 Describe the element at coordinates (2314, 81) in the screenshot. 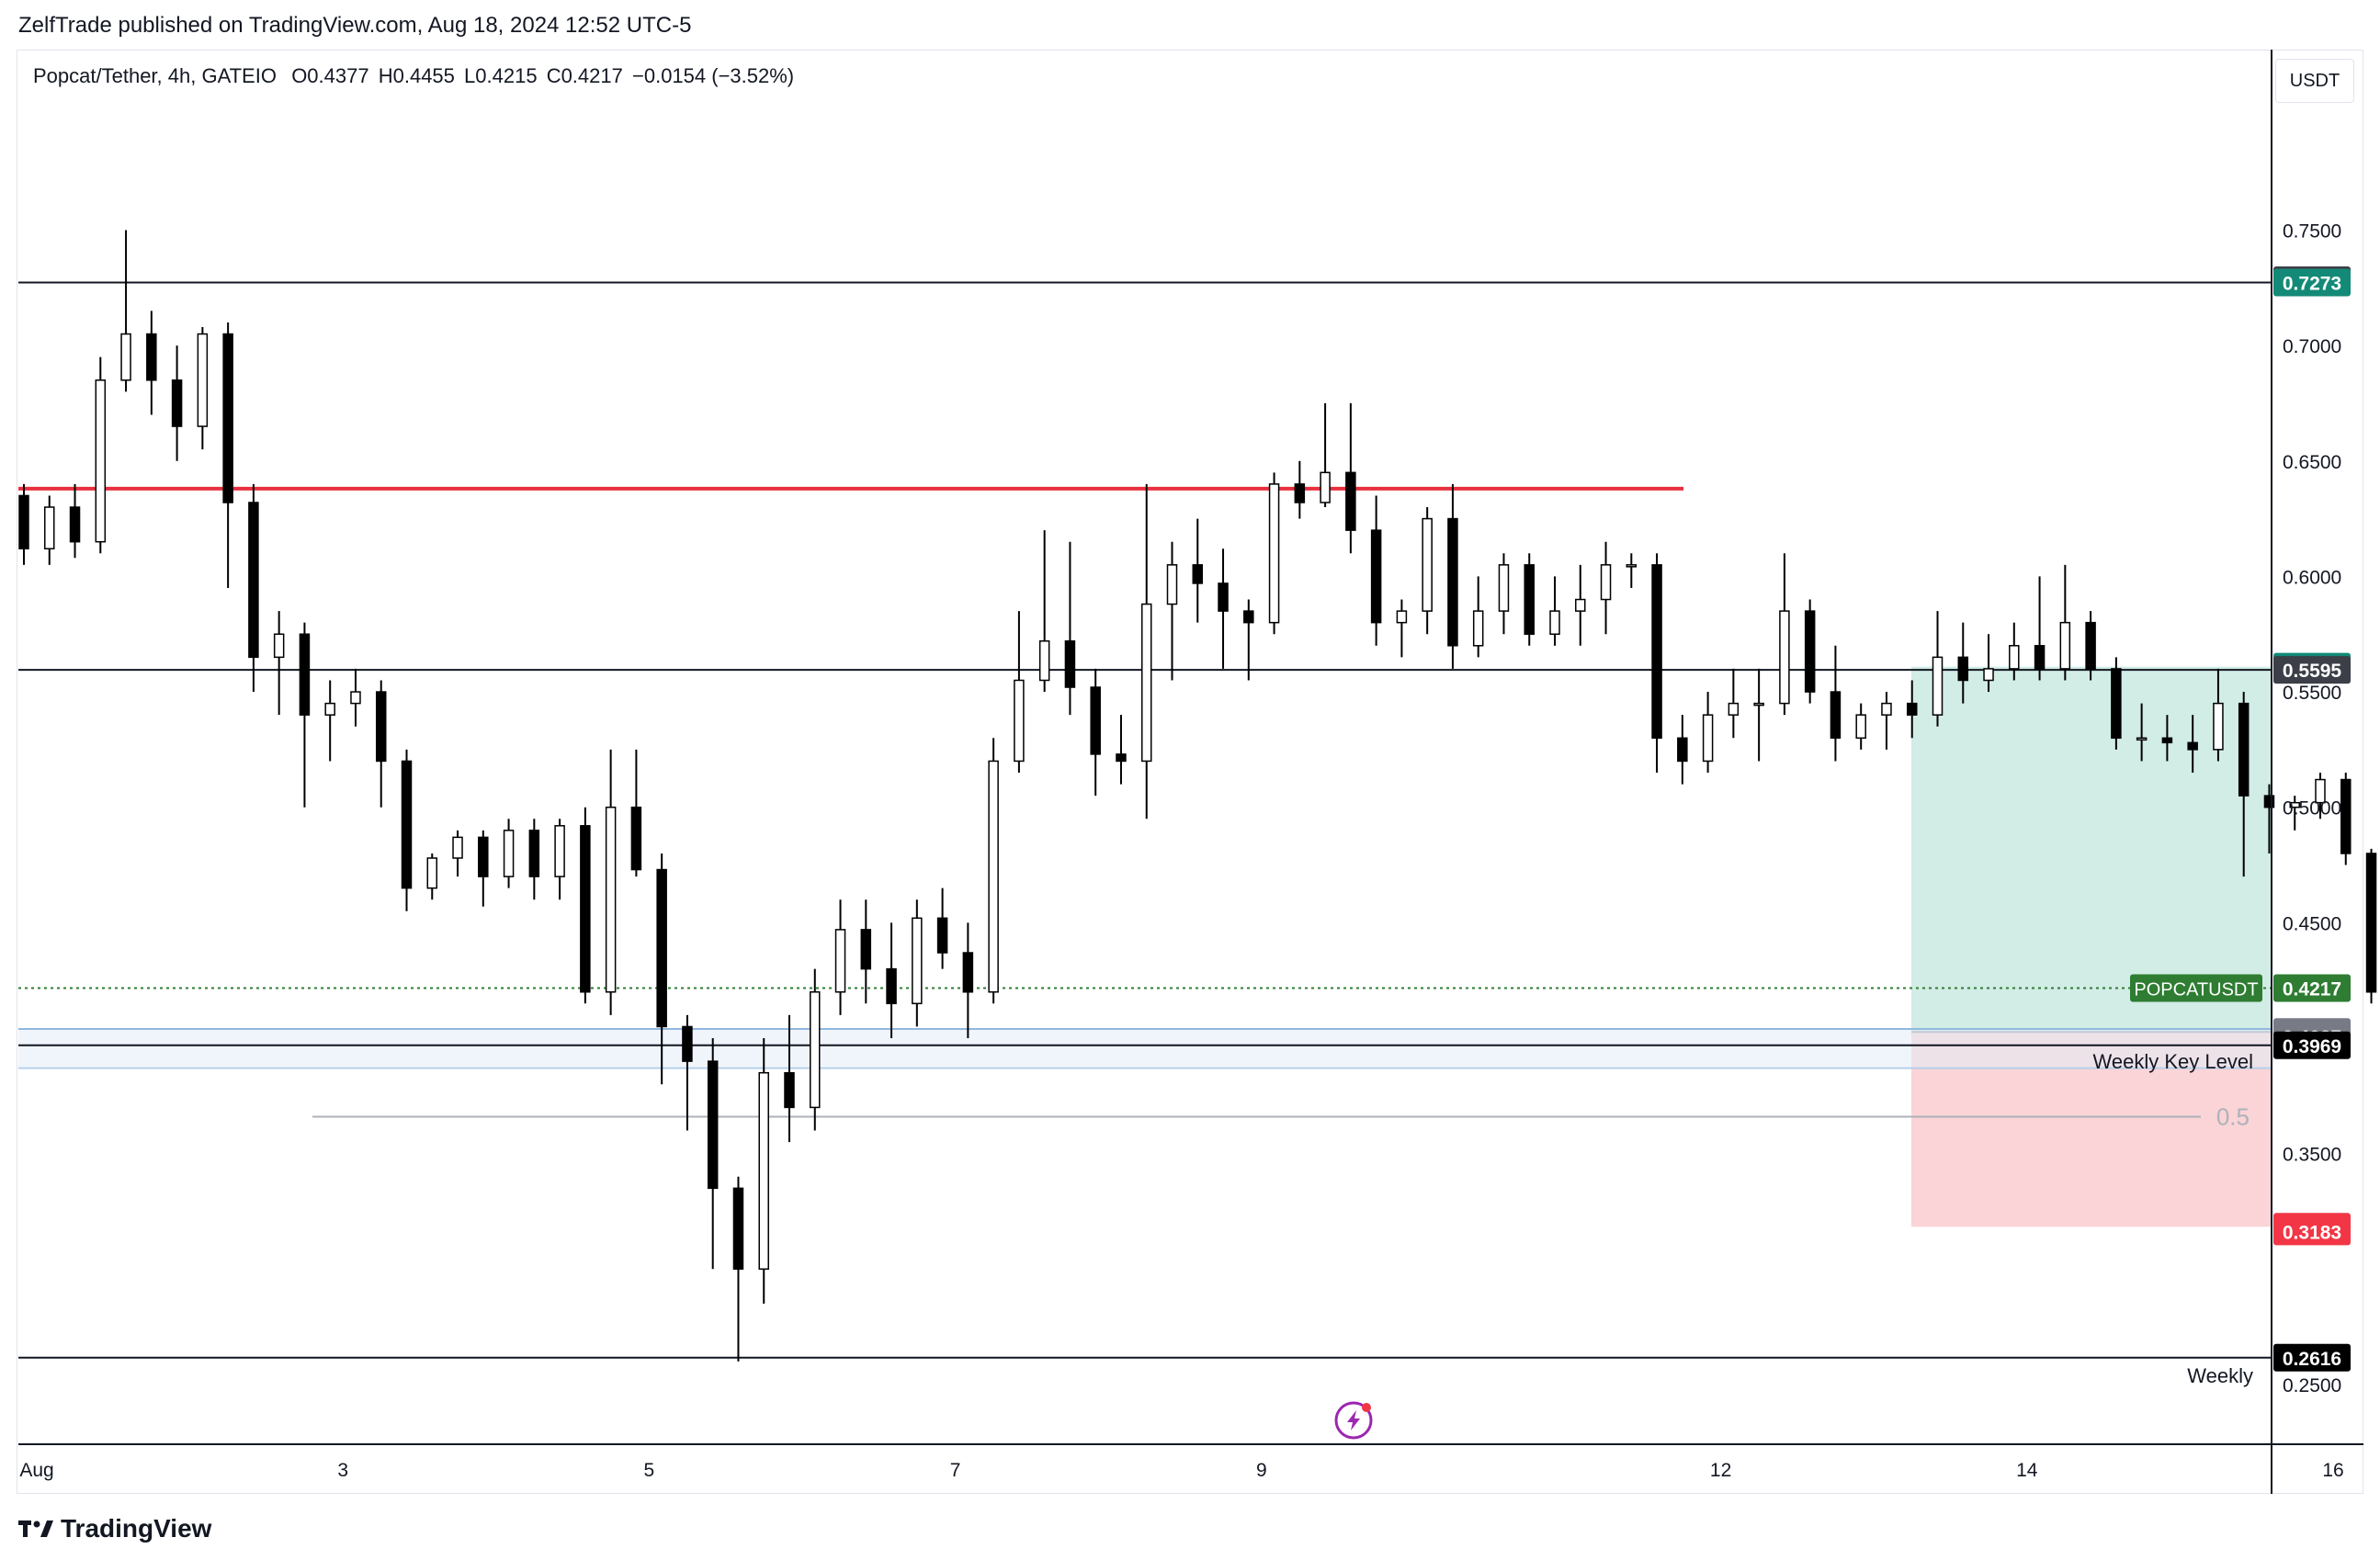

I see `currency-button: USDT` at that location.